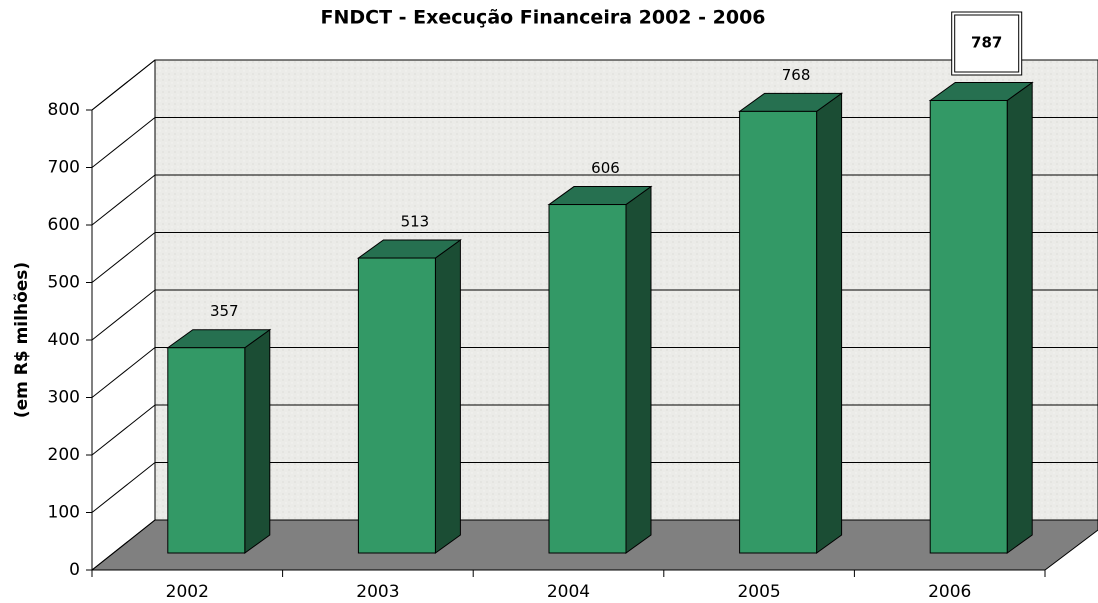  I want to click on y-tick-label: 400, so click(64, 340).